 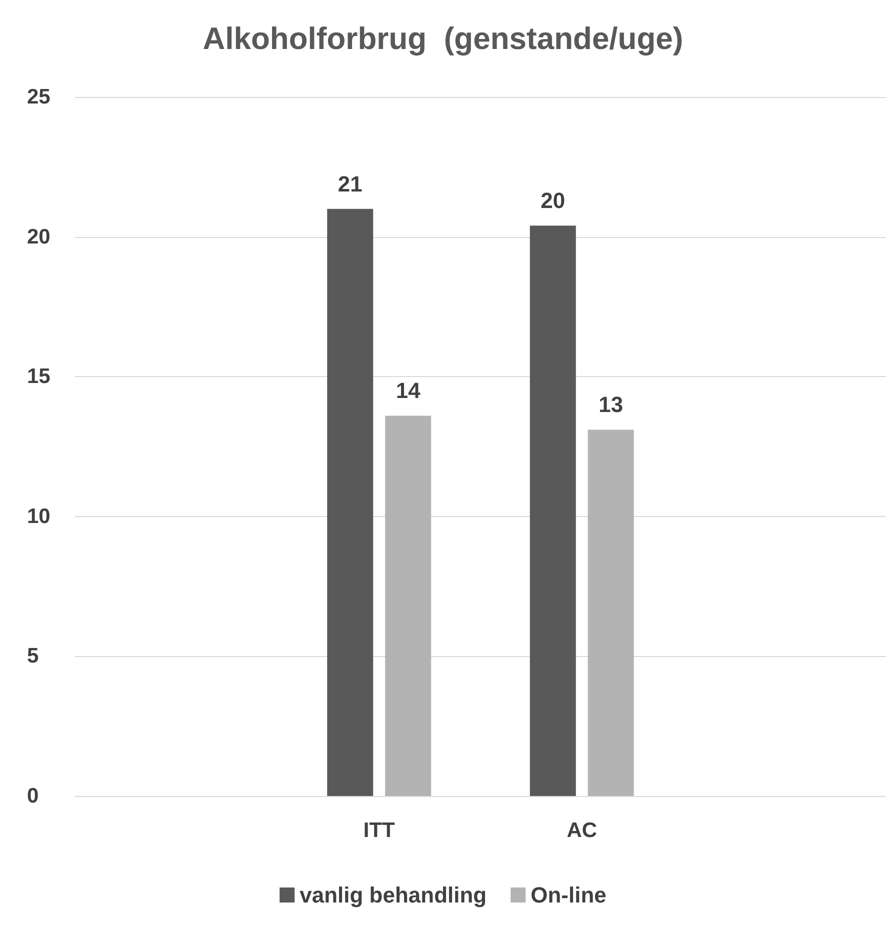 What do you see at coordinates (33, 656) in the screenshot?
I see `y-tick-label: 5` at bounding box center [33, 656].